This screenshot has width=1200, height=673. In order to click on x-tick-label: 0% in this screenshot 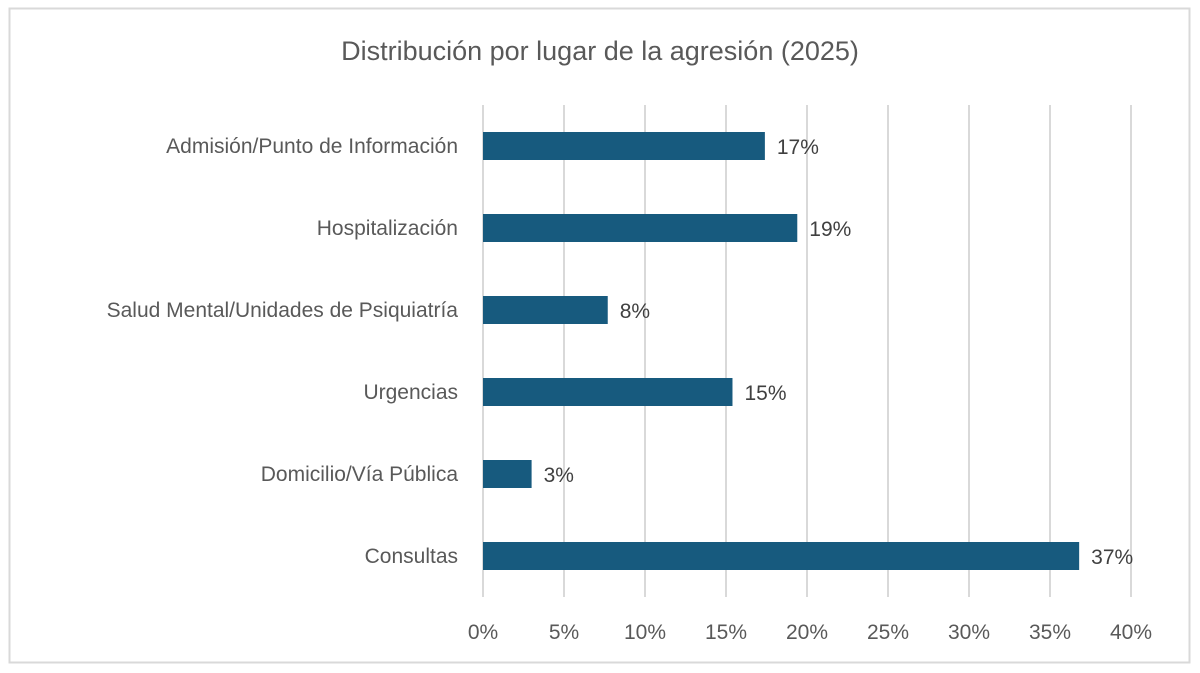, I will do `click(483, 632)`.